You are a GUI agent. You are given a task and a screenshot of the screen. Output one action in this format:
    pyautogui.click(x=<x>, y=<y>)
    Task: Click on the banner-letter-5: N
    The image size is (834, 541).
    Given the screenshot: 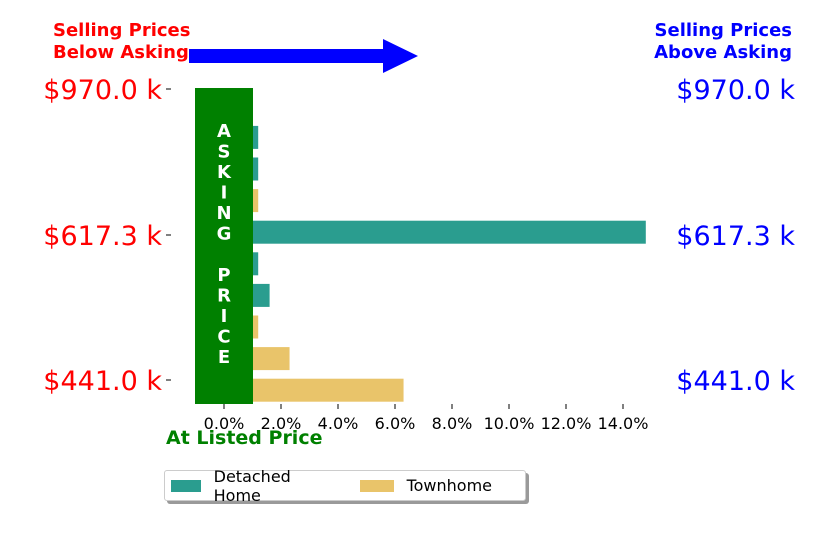 What is the action you would take?
    pyautogui.click(x=223, y=213)
    